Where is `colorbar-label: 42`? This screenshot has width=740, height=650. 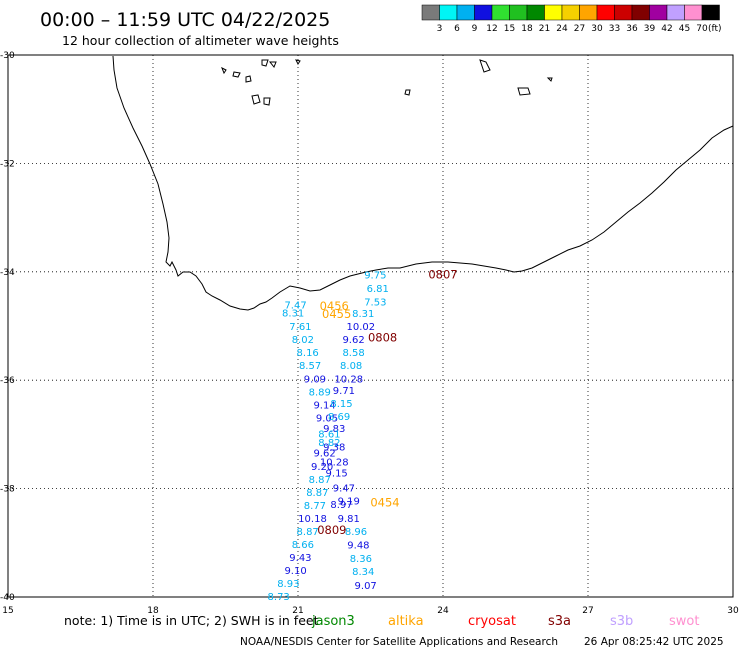 colorbar-label: 42 is located at coordinates (666, 29).